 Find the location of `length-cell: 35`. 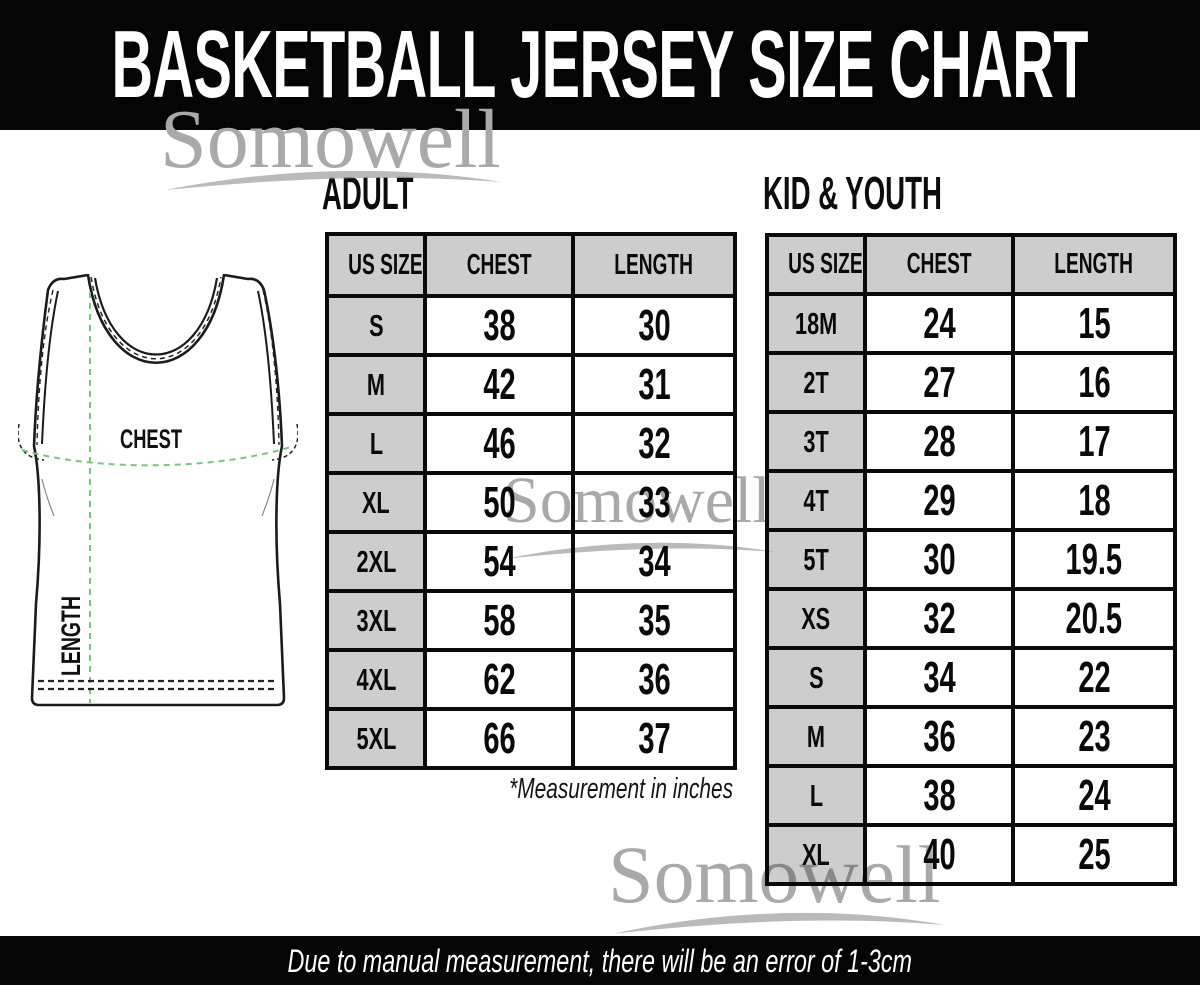

length-cell: 35 is located at coordinates (654, 620).